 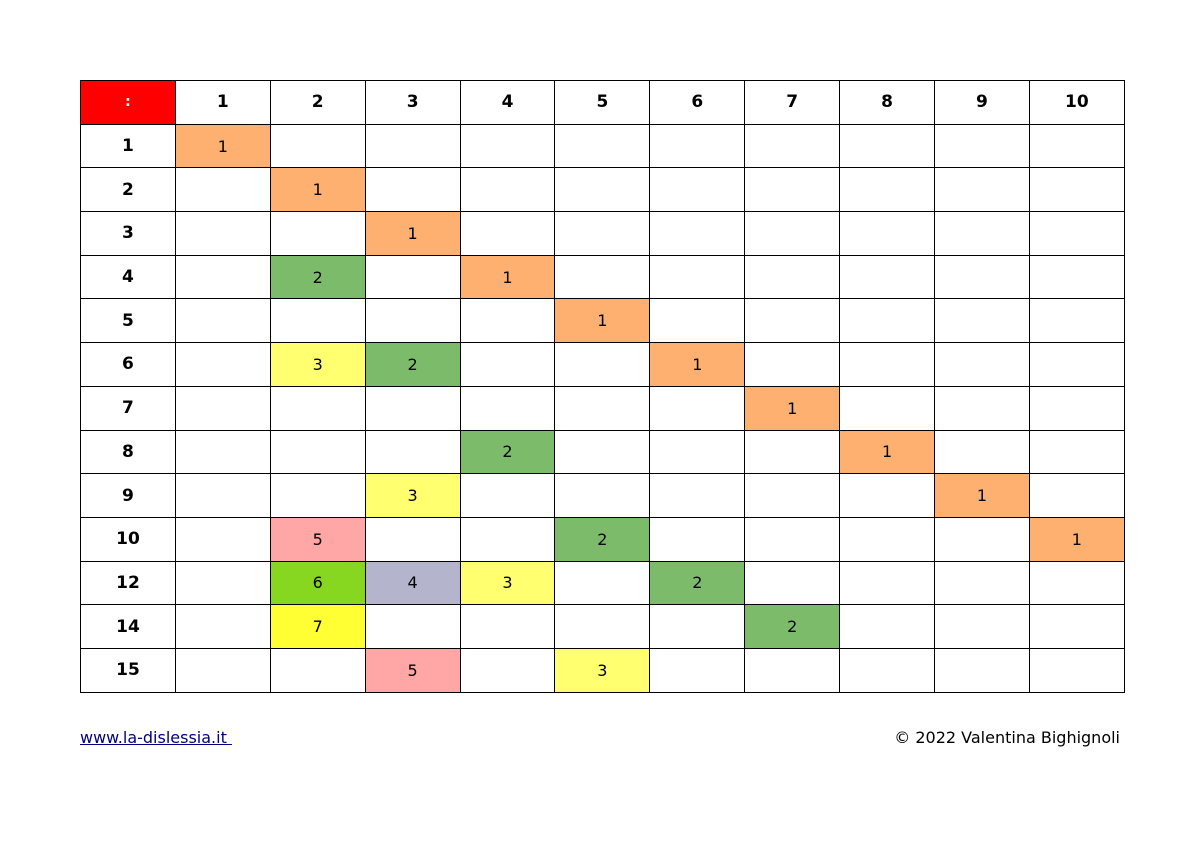 I want to click on column-header: 6, so click(x=697, y=102).